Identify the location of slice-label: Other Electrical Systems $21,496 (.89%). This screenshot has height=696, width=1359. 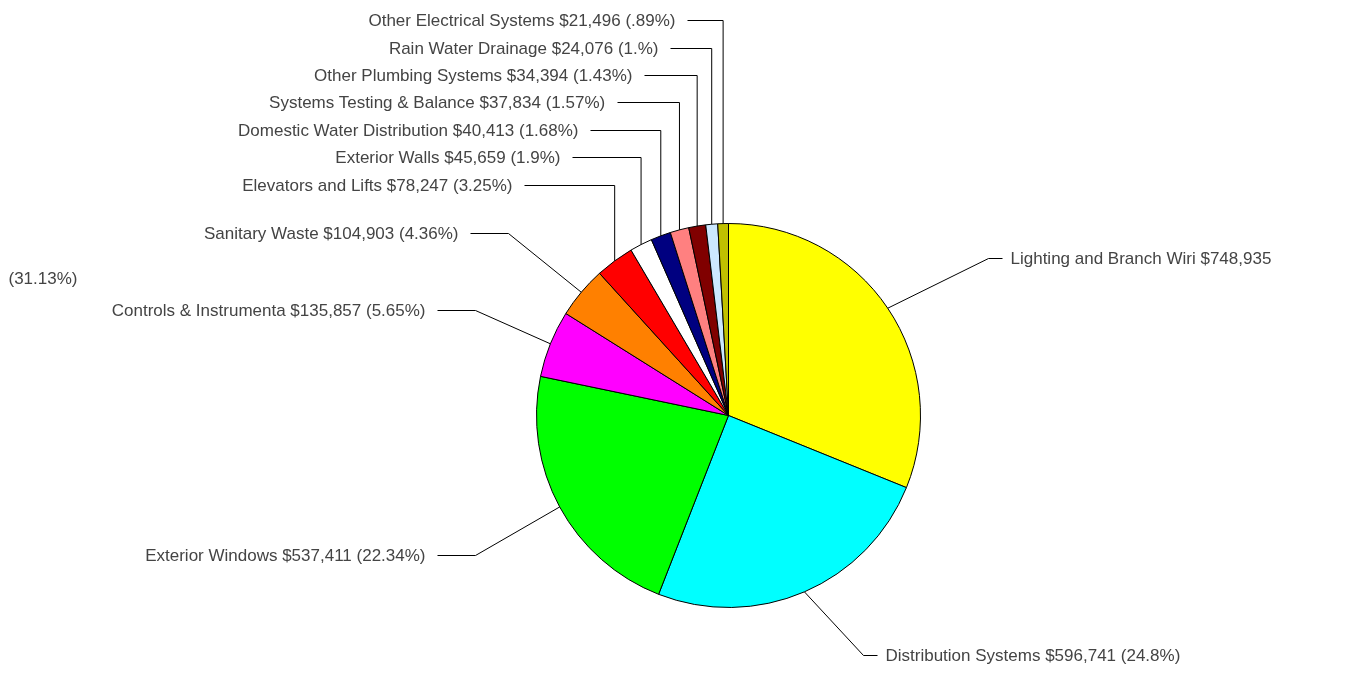
(522, 20).